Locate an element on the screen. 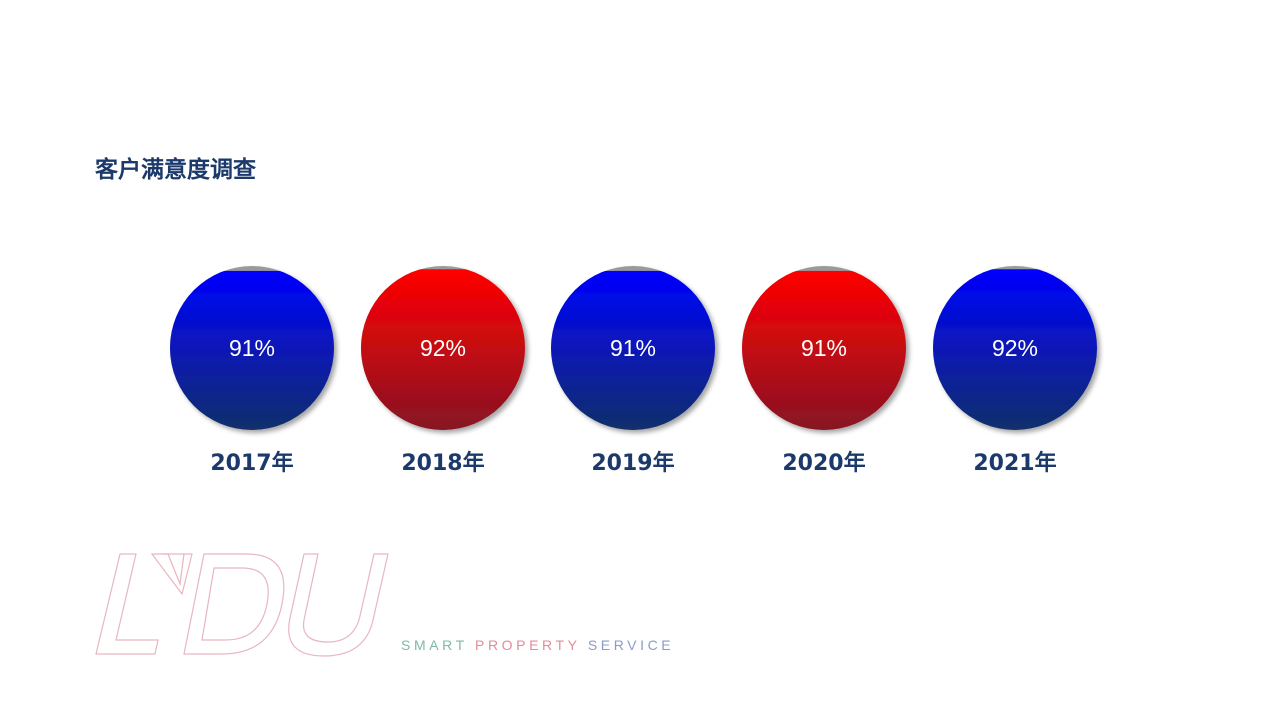 This screenshot has width=1267, height=713. logo-tagline: SMART PROPERTY SERVICE is located at coordinates (537, 645).